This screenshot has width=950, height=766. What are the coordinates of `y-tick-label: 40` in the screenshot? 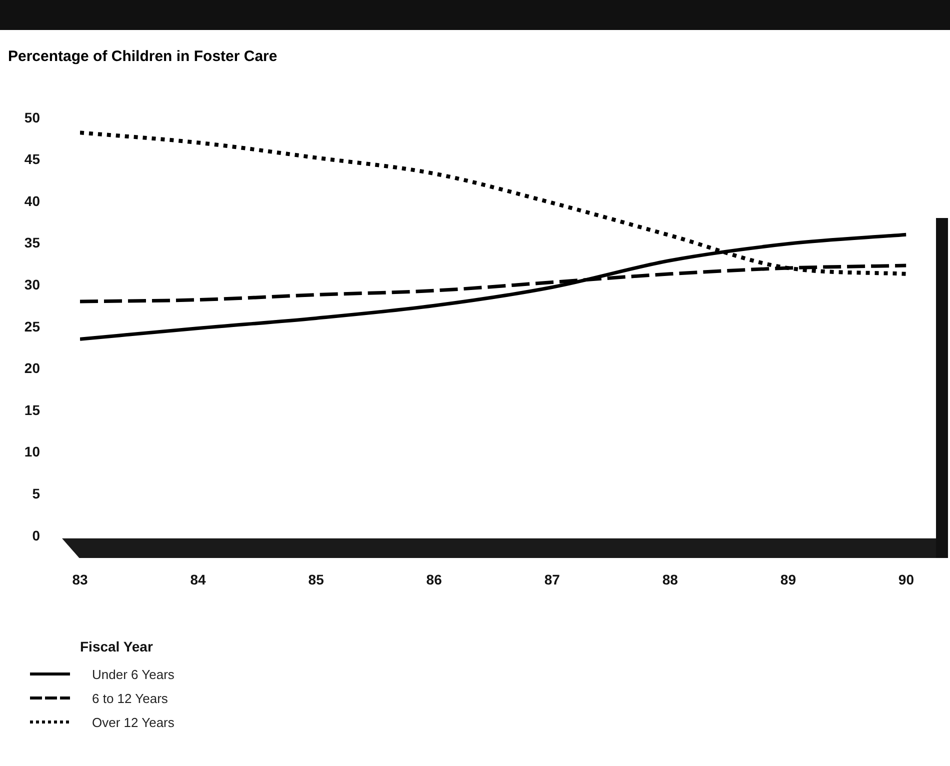 It's located at (32, 200).